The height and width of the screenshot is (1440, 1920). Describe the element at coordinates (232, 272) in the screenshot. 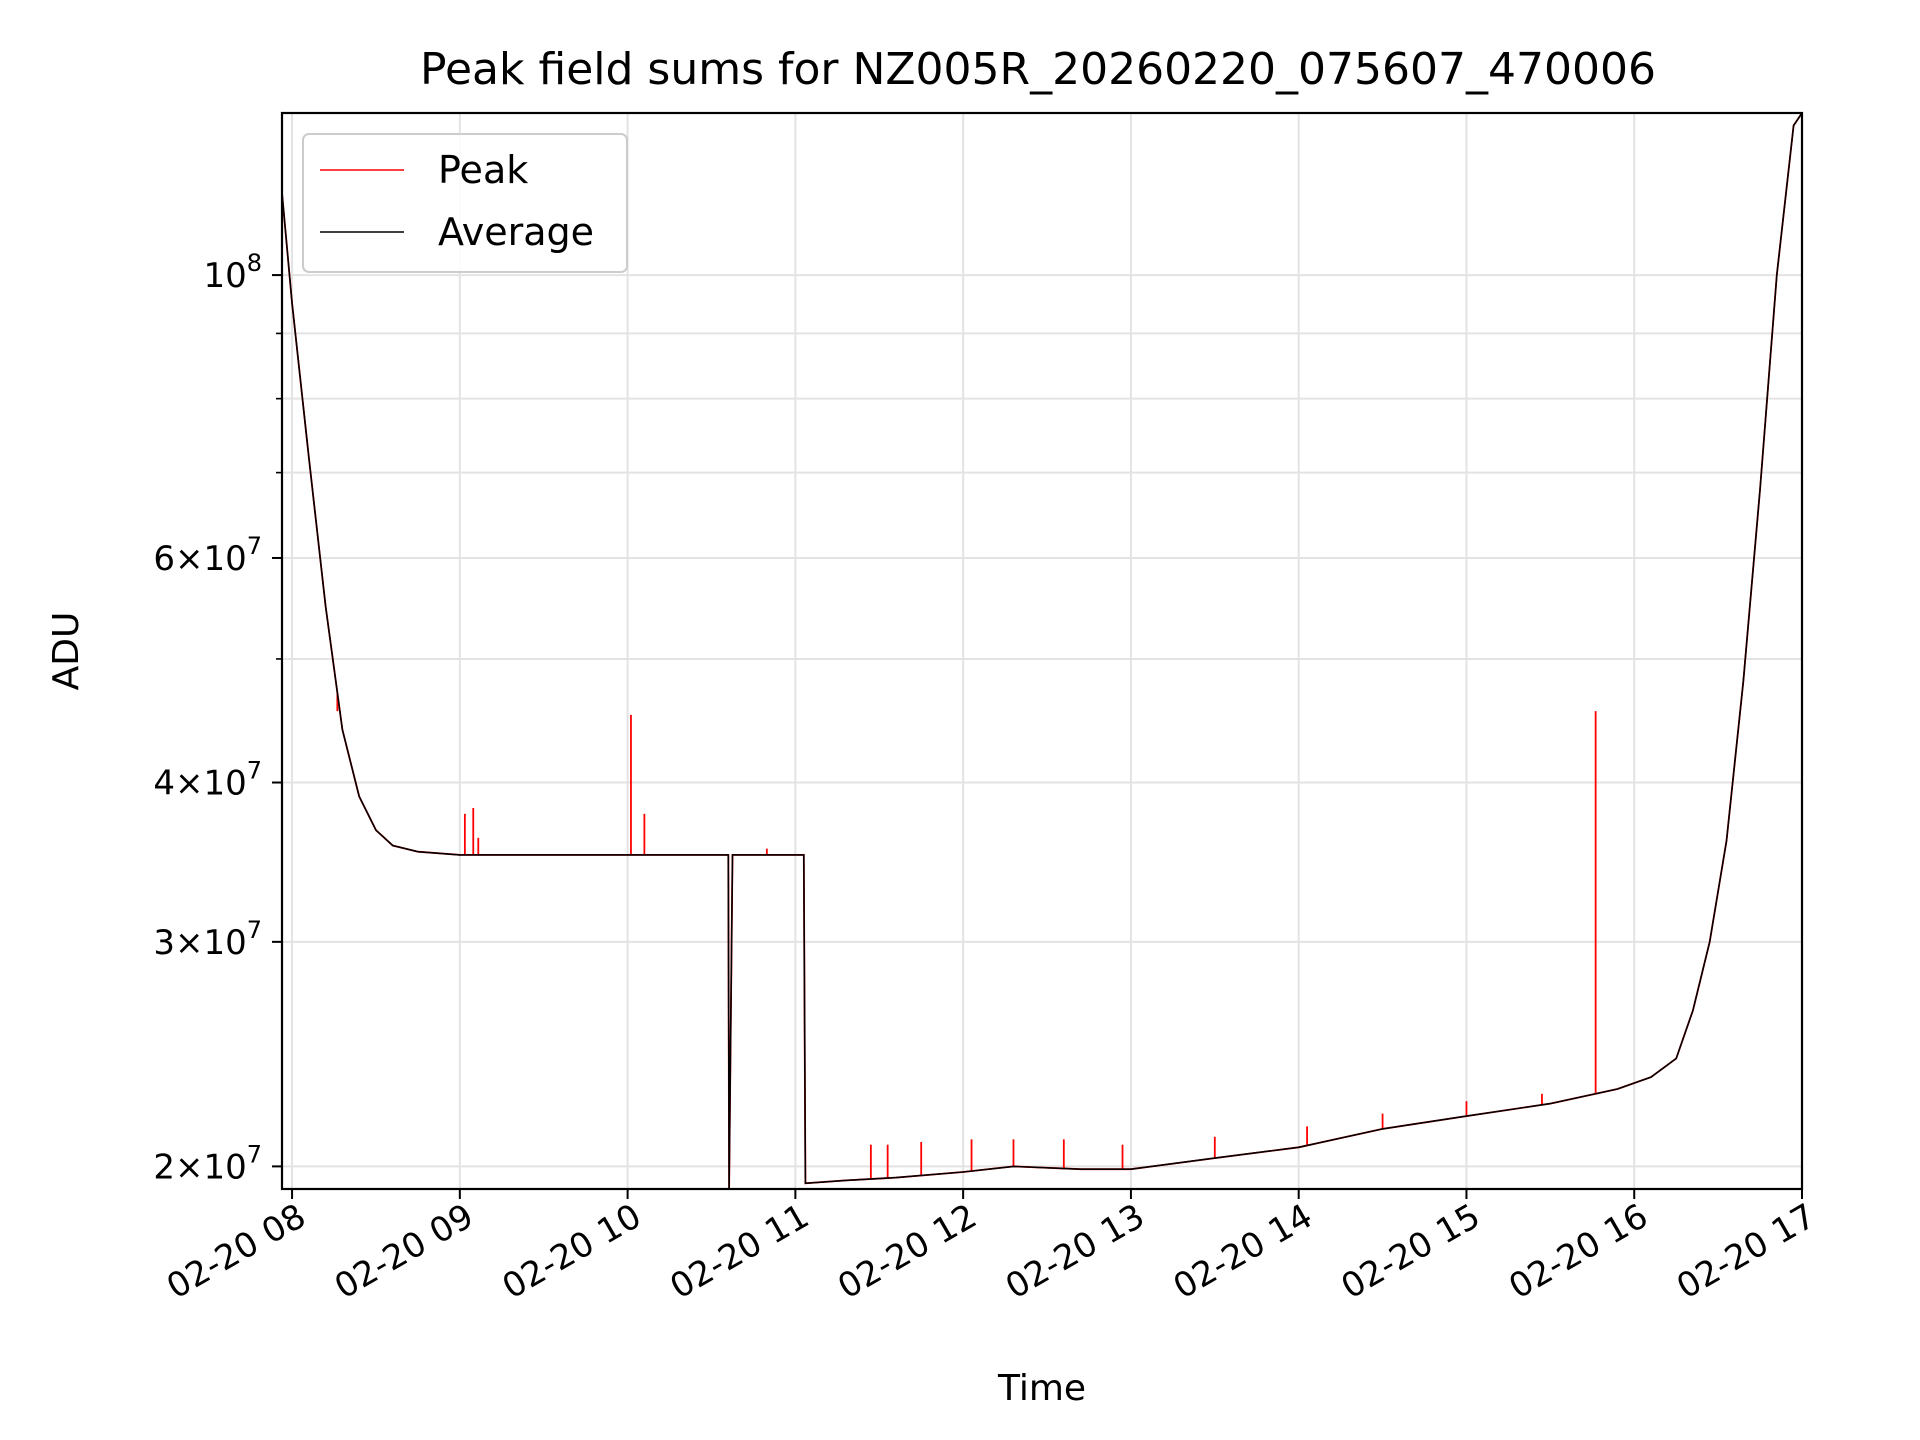

I see `y-tick-label: 108` at that location.